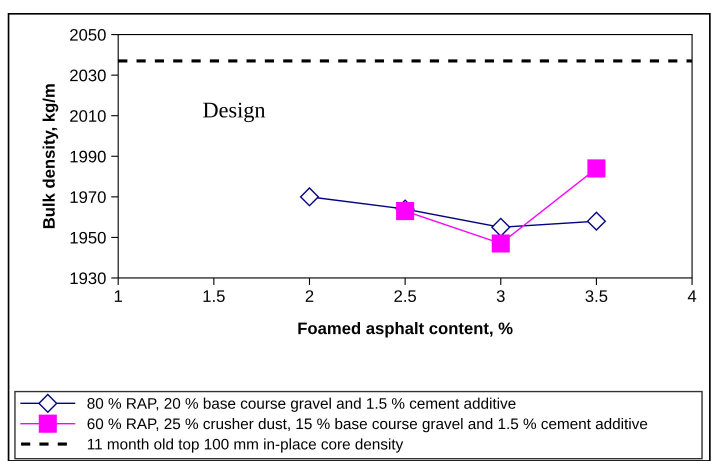 This screenshot has width=712, height=461. What do you see at coordinates (88, 116) in the screenshot?
I see `y-tick-label: 2010` at bounding box center [88, 116].